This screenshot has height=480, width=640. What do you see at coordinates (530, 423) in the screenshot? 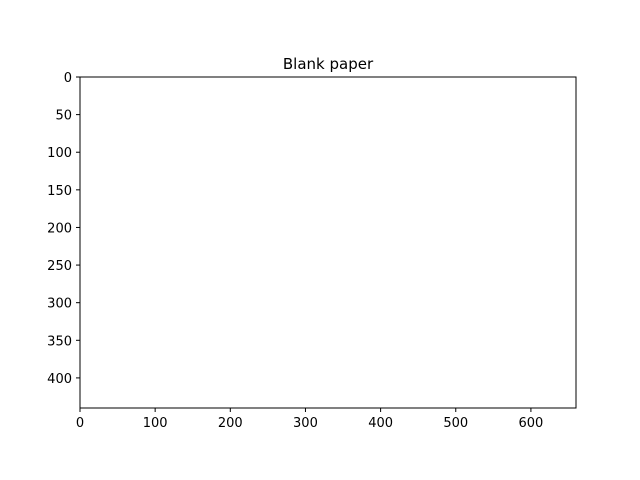
I see `x-tick-label: 600` at bounding box center [530, 423].